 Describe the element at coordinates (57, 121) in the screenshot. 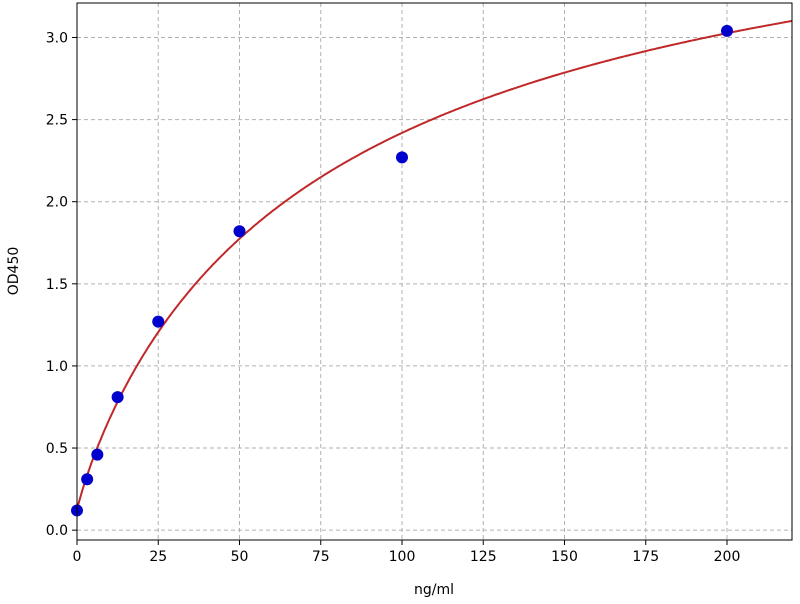

I see `y-tick-label: 2.5` at that location.